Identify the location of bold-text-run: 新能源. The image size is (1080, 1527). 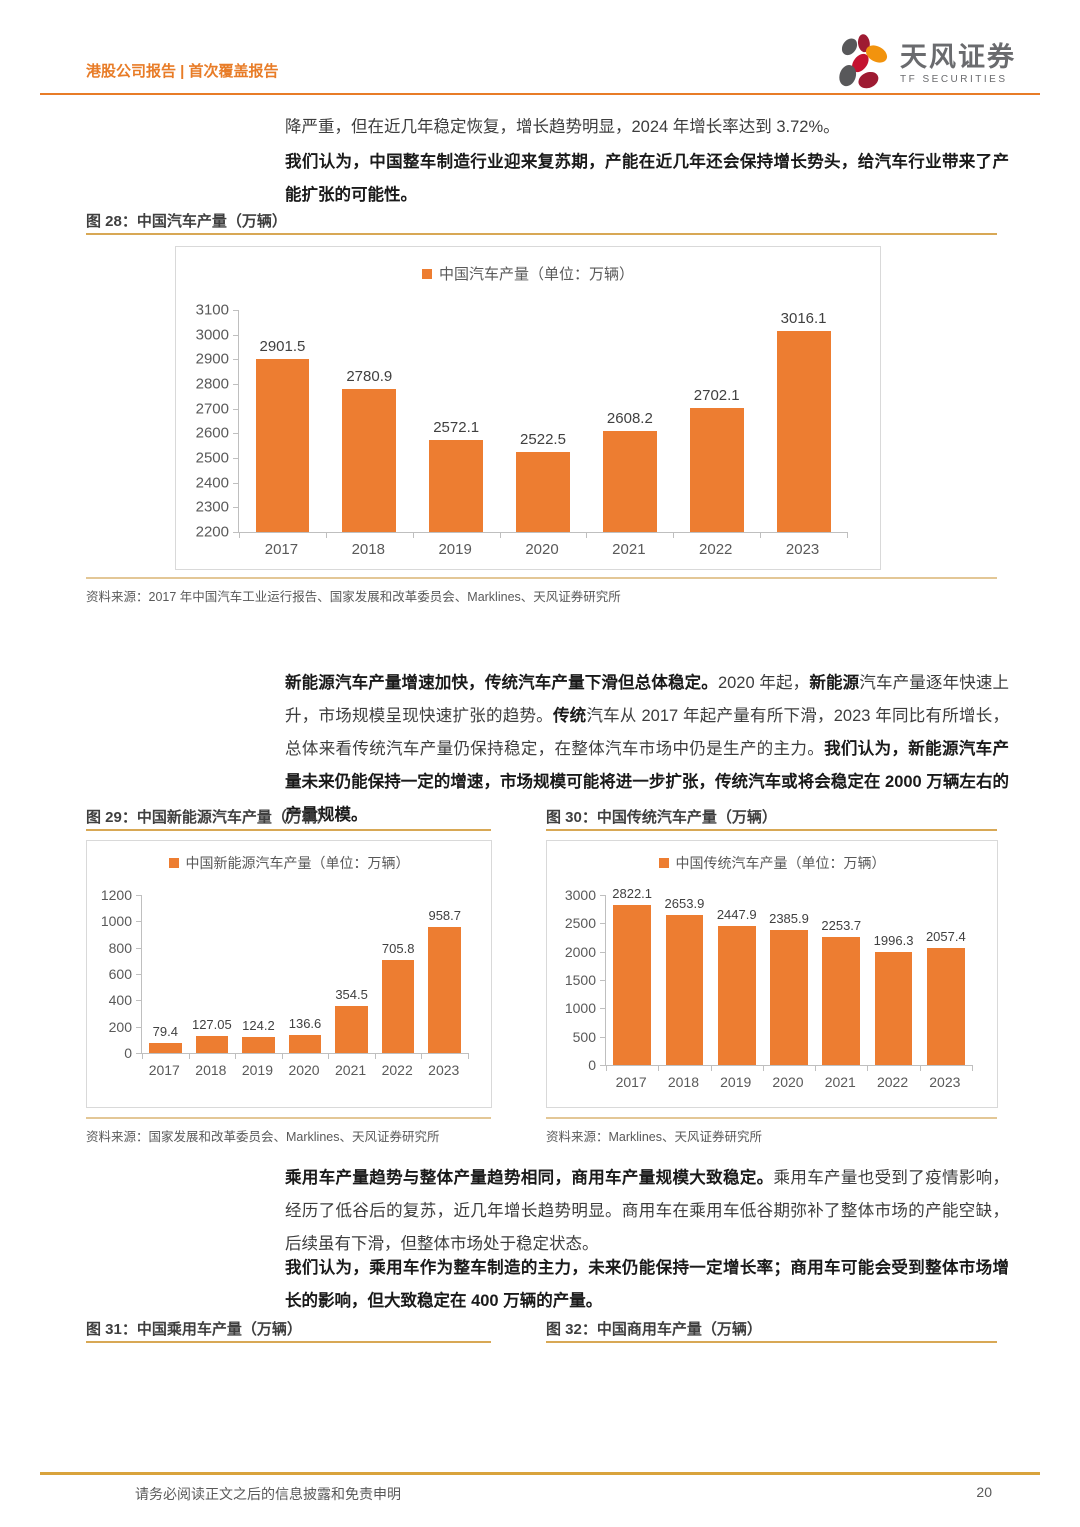
(834, 682).